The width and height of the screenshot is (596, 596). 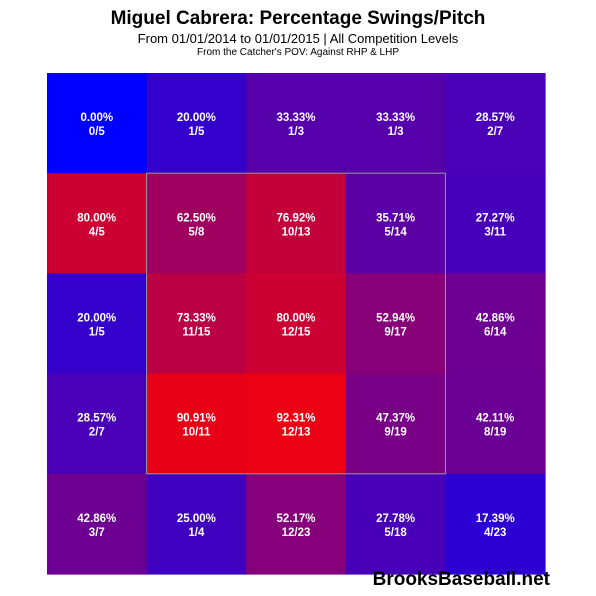 I want to click on cell-count-label: 3/11, so click(x=495, y=232).